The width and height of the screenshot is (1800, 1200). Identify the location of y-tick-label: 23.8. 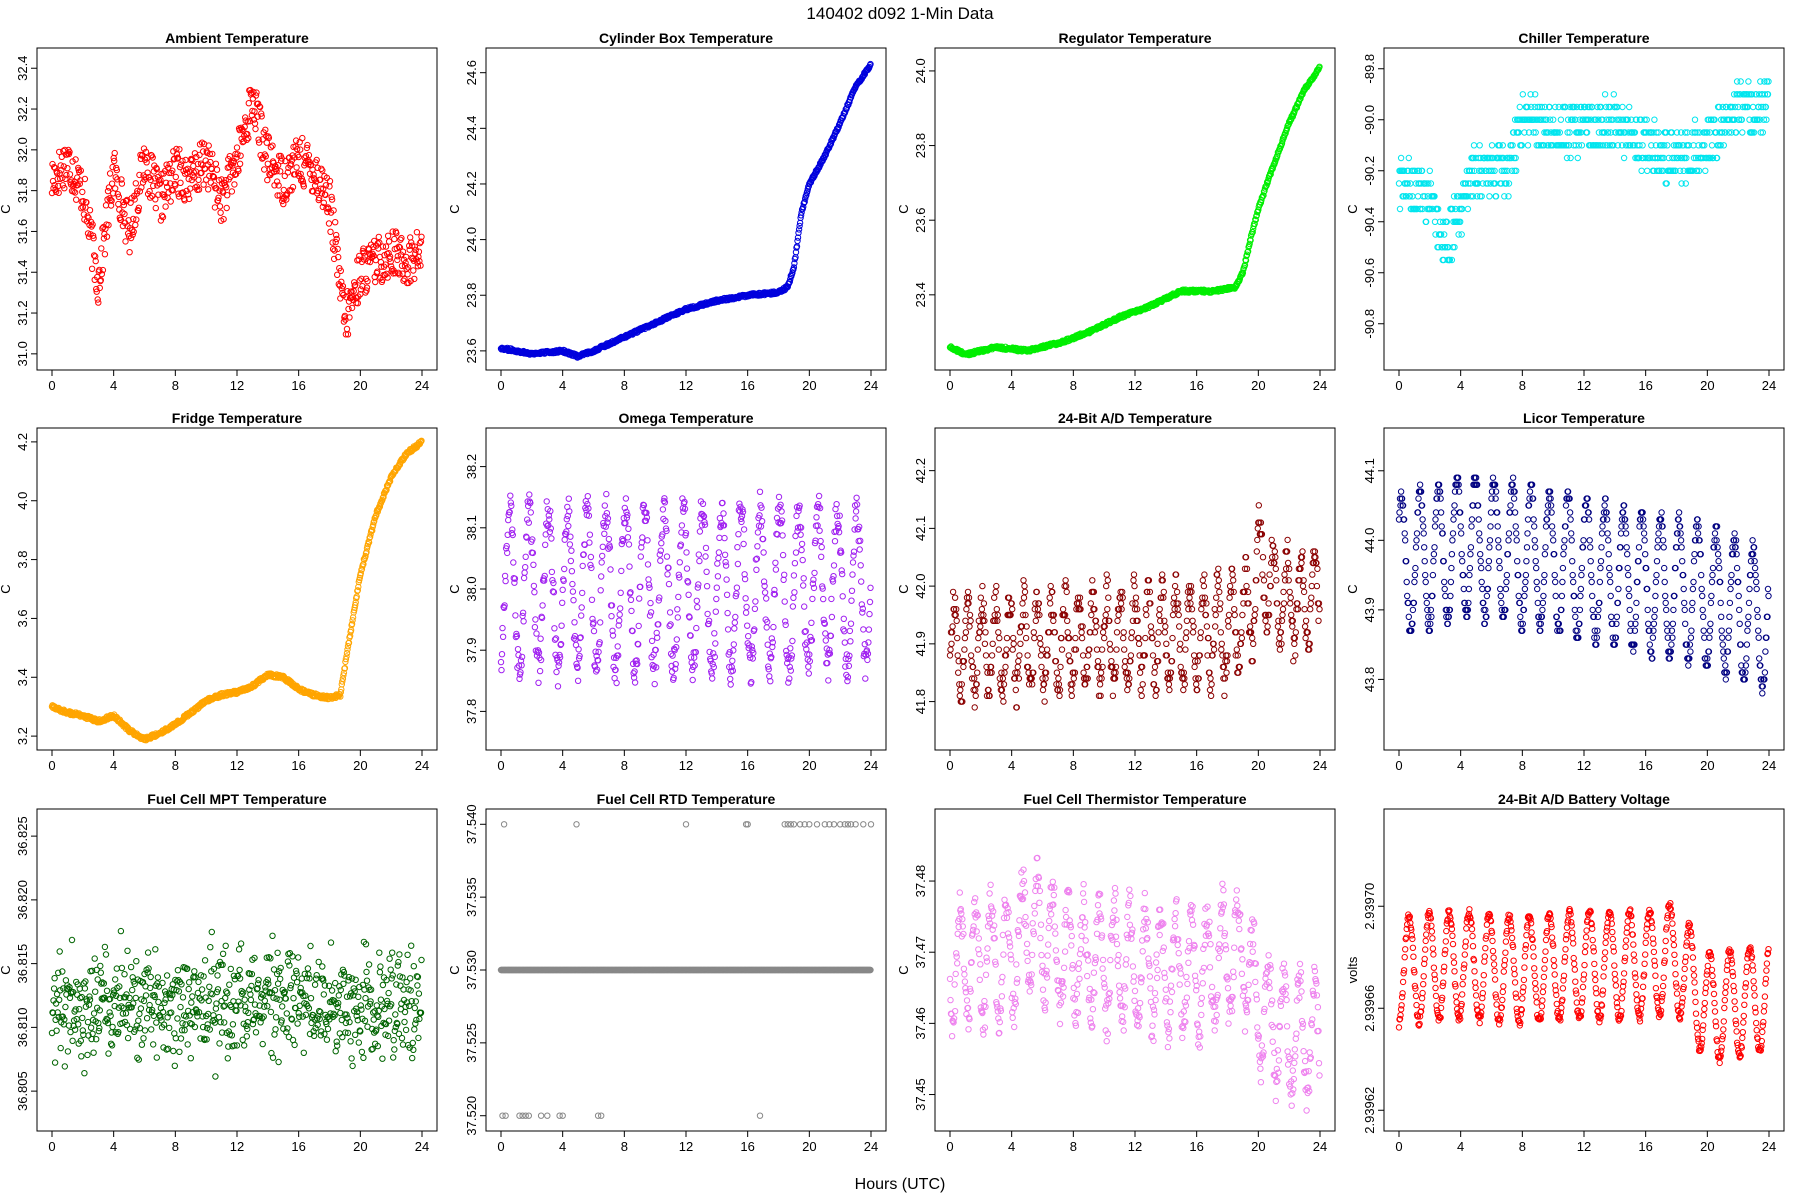
(471, 295).